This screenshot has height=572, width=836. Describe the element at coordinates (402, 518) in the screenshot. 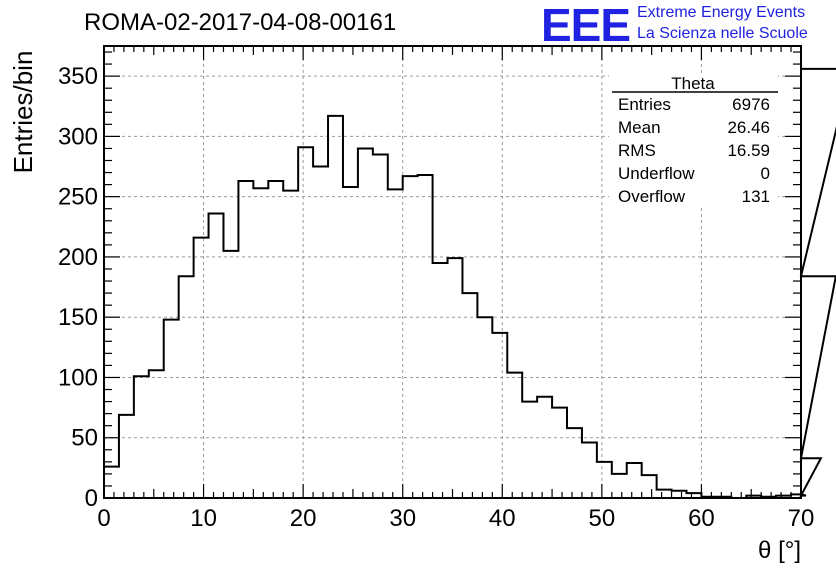

I see `x-tick-label: 30` at that location.